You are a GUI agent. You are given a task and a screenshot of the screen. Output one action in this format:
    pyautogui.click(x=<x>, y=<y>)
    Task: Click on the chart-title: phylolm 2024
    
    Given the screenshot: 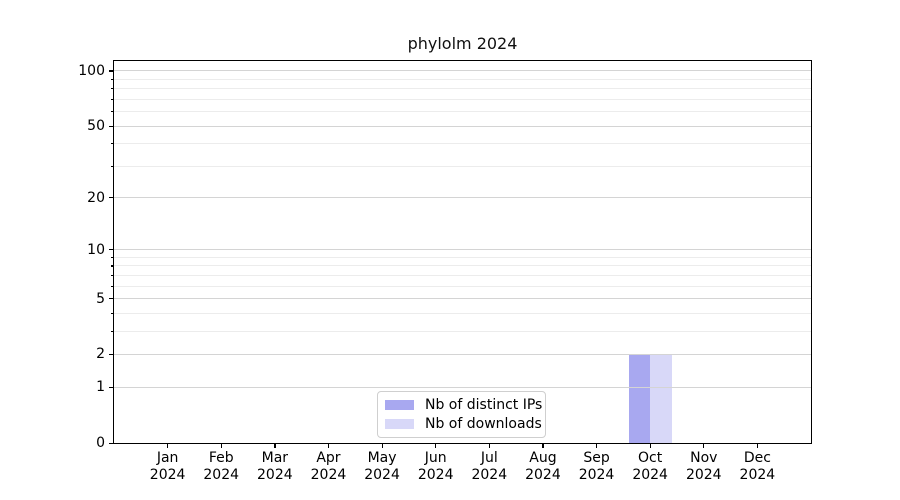 What is the action you would take?
    pyautogui.click(x=462, y=43)
    